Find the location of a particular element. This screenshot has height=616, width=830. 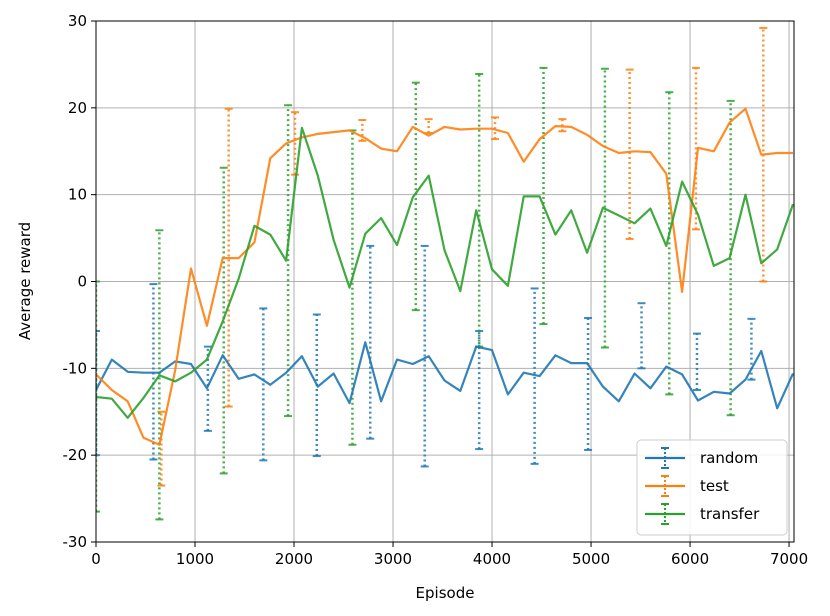

y-tick-label: 30 is located at coordinates (77, 21).